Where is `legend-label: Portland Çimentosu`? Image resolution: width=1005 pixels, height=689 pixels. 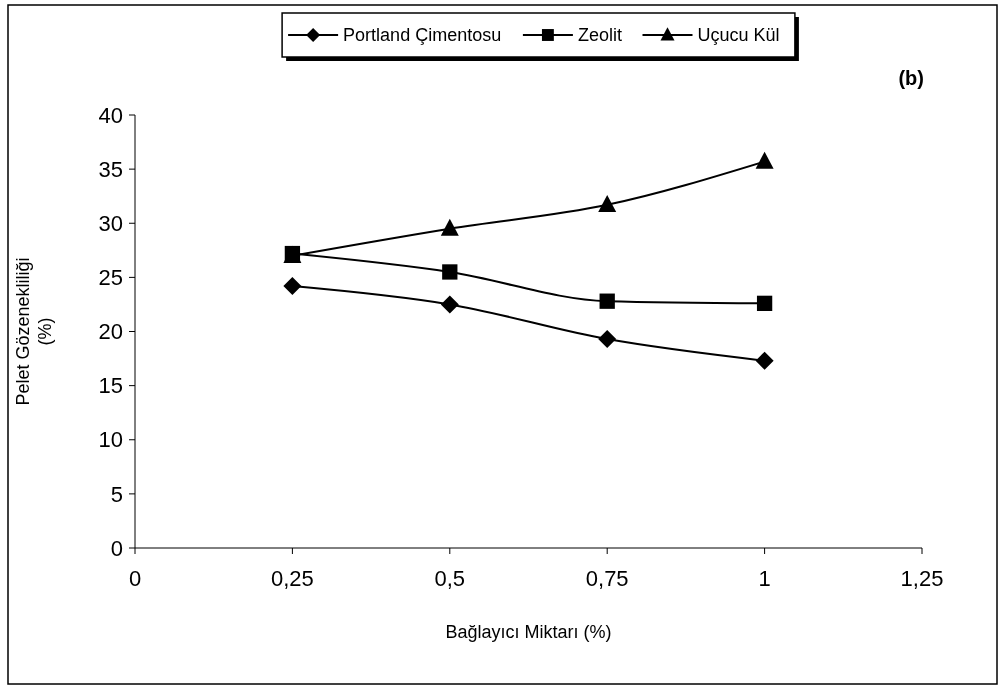
legend-label: Portland Çimentosu is located at coordinates (422, 35).